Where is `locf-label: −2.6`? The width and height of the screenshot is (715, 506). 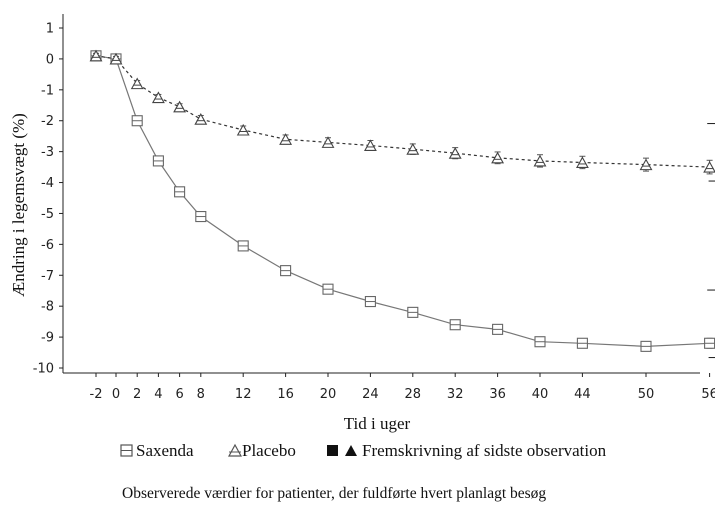
locf-label: −2.6 is located at coordinates (710, 122).